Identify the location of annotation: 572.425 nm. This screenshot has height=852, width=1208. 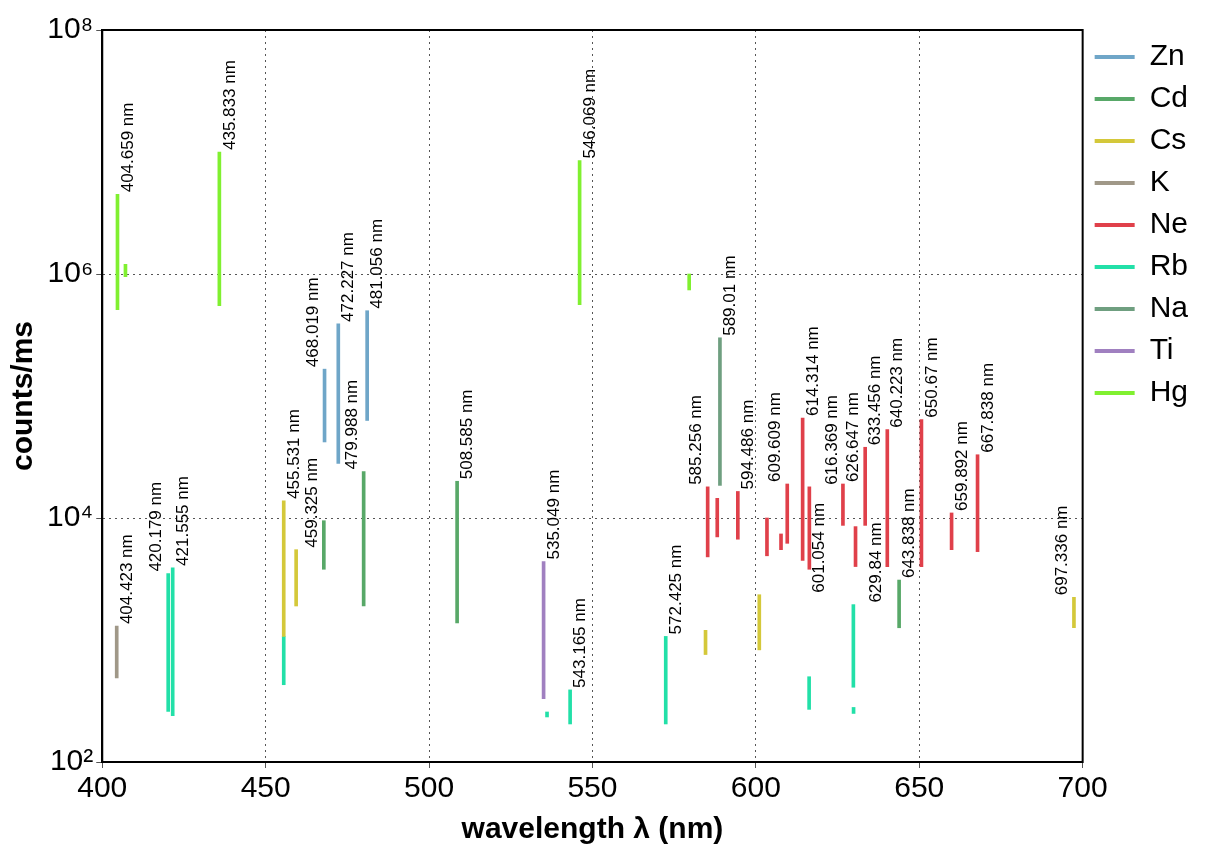
(675, 589).